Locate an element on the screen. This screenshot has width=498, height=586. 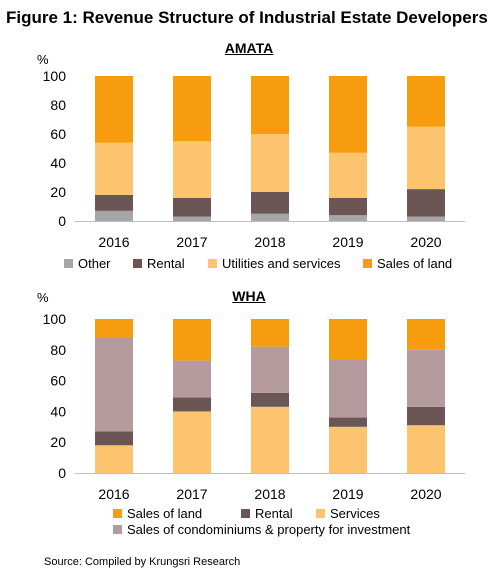
legend-label: Other is located at coordinates (94, 263).